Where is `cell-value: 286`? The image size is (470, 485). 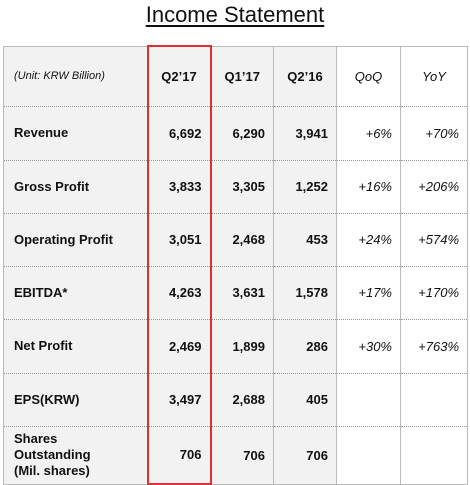
cell-value: 286 is located at coordinates (317, 346).